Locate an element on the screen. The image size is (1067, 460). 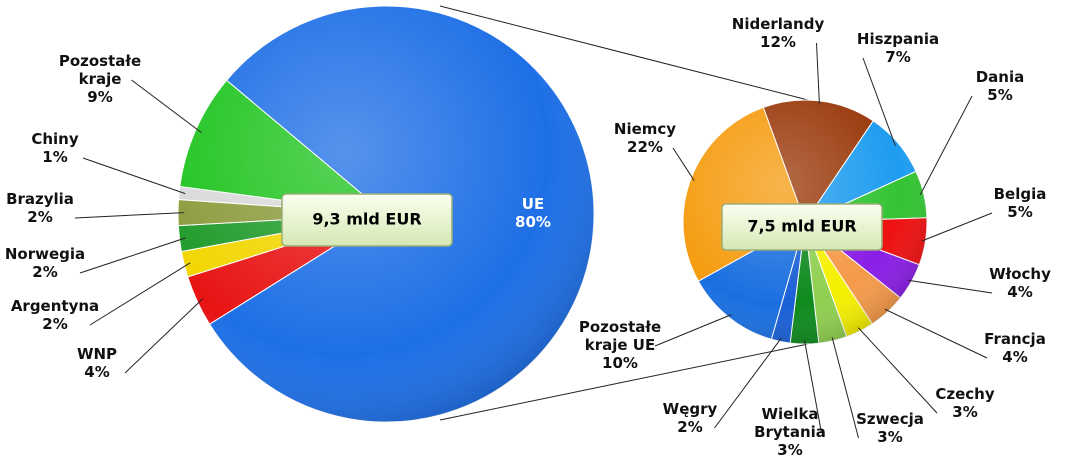
slice-label: Francja 4% is located at coordinates (1015, 348).